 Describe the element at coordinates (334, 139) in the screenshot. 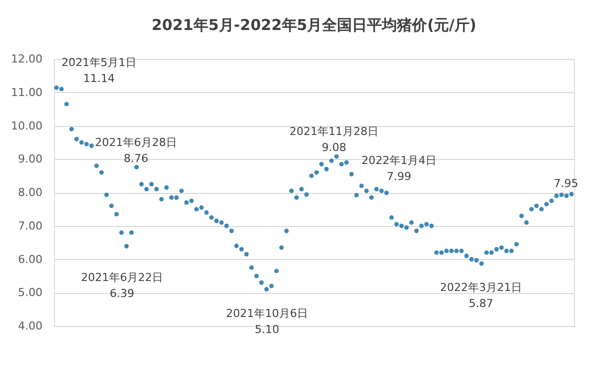

I see `annotation: 2021年11月28日 9.08` at that location.